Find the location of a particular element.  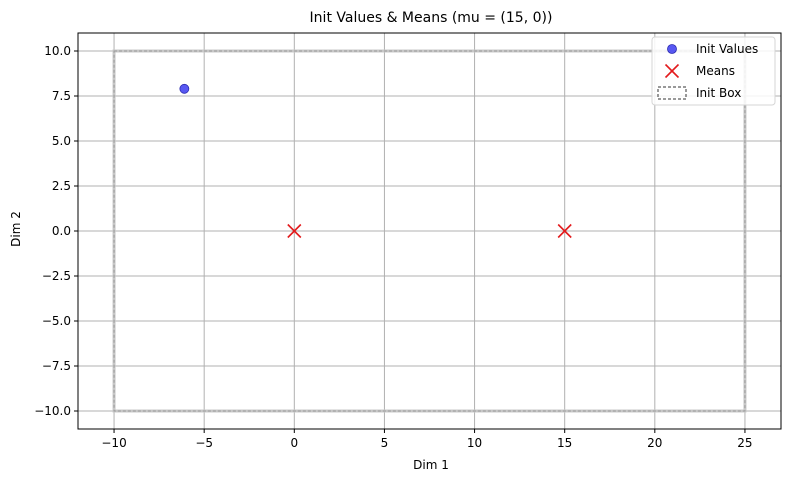

legend-label: Init Values is located at coordinates (727, 49).